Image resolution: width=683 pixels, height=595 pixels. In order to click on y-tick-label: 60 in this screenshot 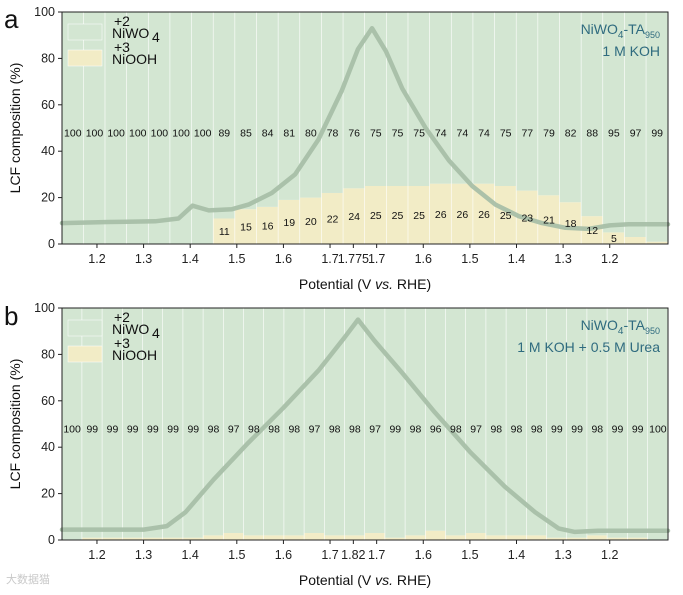, I will do `click(48, 105)`.